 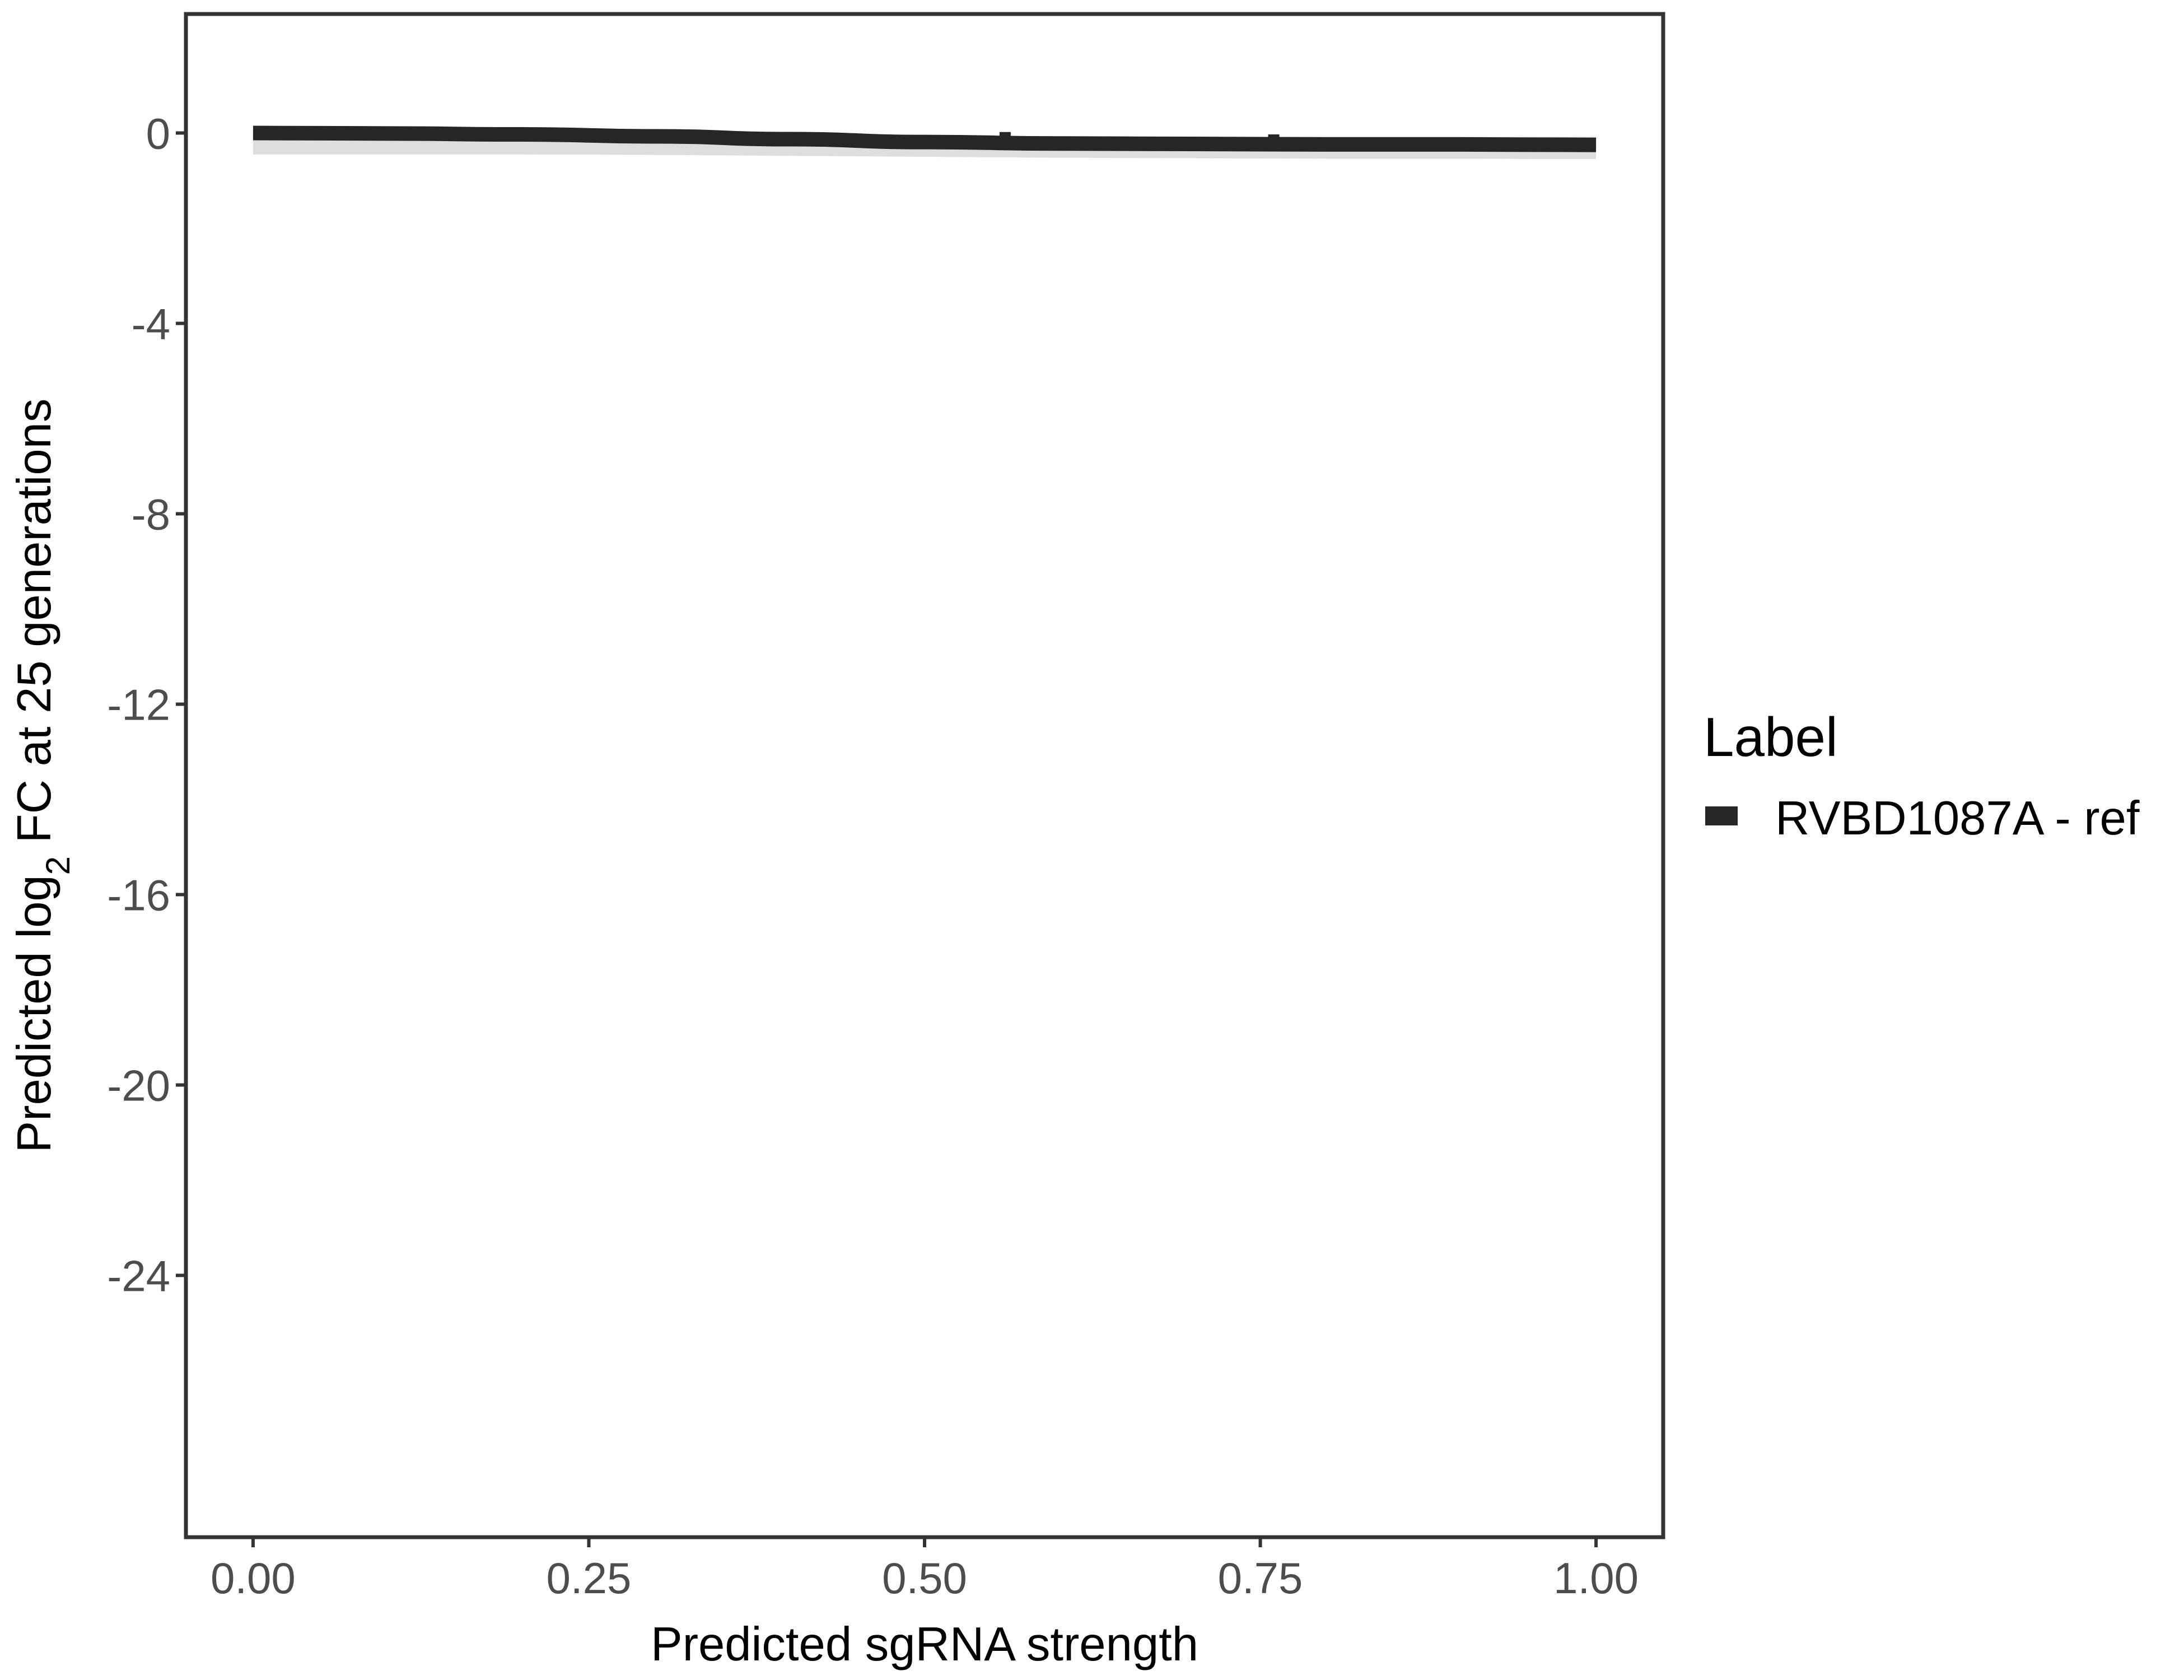 What do you see at coordinates (43, 776) in the screenshot?
I see `y-axis-title: Predicted log2 FC at 25 generations` at bounding box center [43, 776].